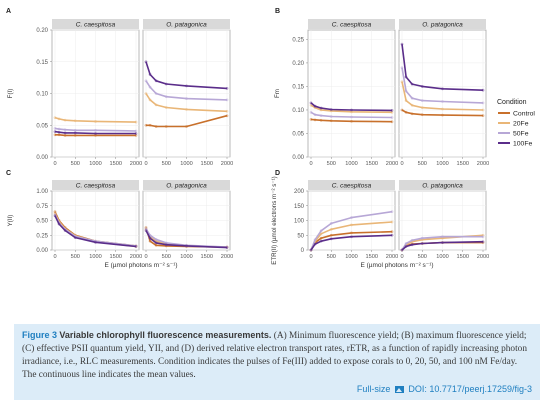 Image resolution: width=554 pixels, height=402 pixels. I want to click on image-icon, so click(399, 389).